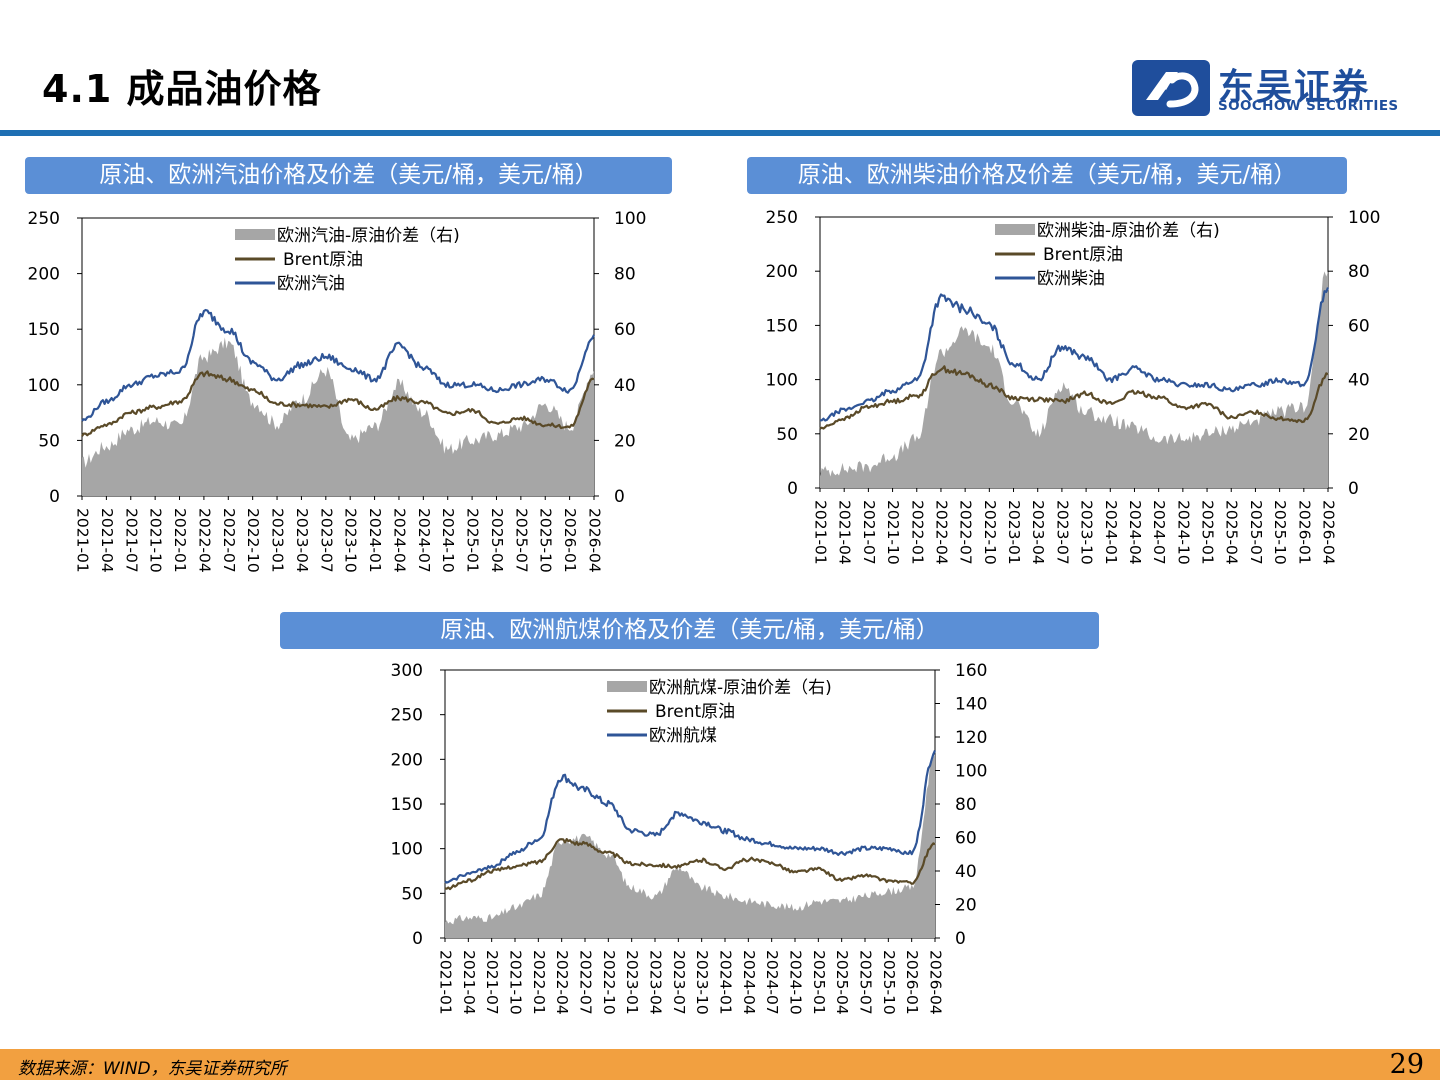  Describe the element at coordinates (1406, 1064) in the screenshot. I see `page-number: 29` at that location.